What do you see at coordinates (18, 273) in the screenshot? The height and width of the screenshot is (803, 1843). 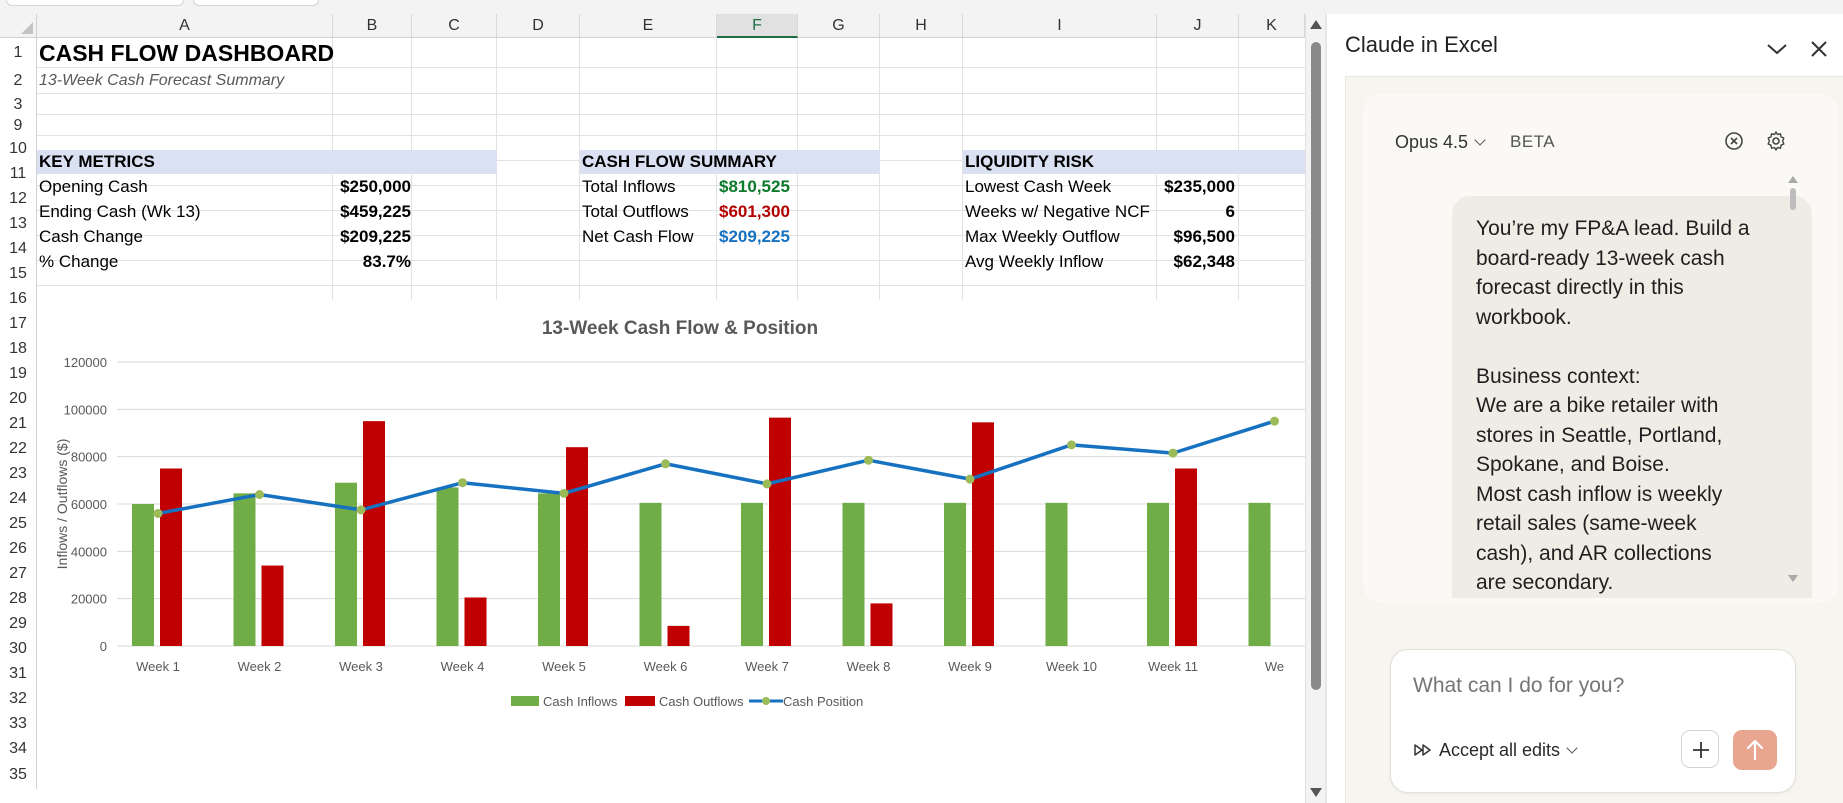 I see `row-header-15: 15` at bounding box center [18, 273].